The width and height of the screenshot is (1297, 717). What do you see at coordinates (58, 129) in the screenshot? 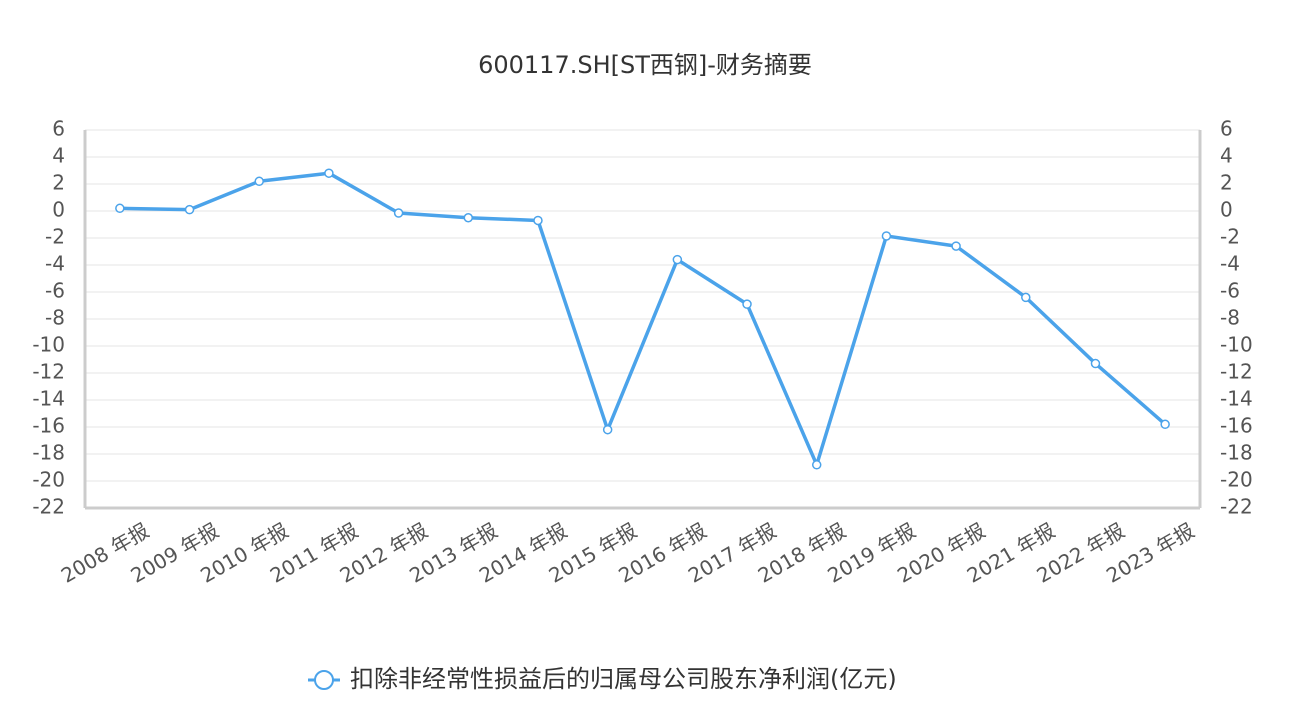
I see `y-tick-label: 6` at bounding box center [58, 129].